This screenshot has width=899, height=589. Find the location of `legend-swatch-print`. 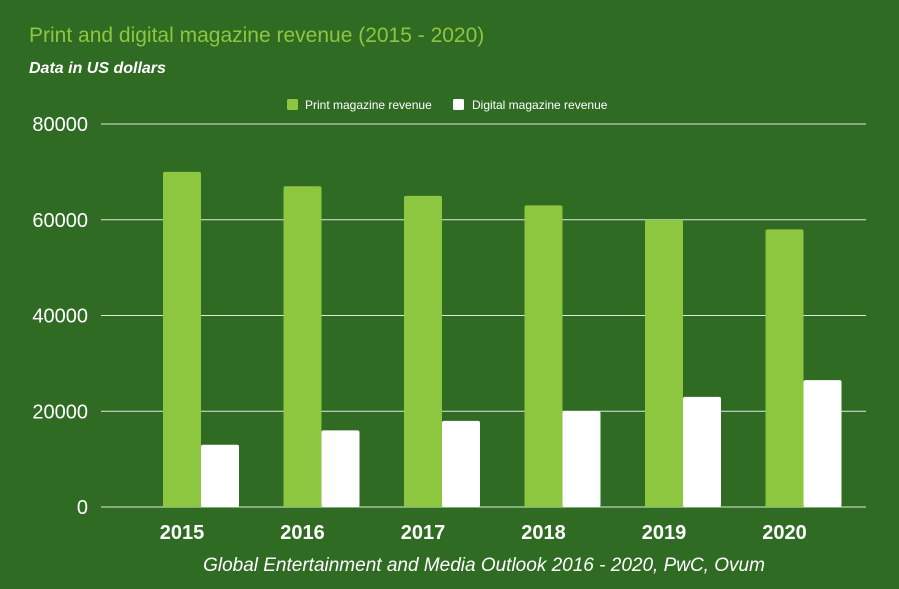

legend-swatch-print is located at coordinates (292, 104).